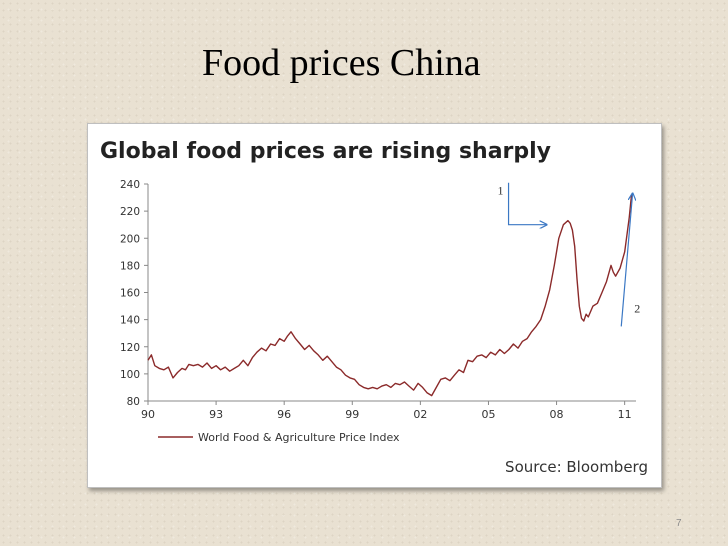 This screenshot has height=546, width=728. Describe the element at coordinates (341, 63) in the screenshot. I see `slide-title: Food prices China` at that location.